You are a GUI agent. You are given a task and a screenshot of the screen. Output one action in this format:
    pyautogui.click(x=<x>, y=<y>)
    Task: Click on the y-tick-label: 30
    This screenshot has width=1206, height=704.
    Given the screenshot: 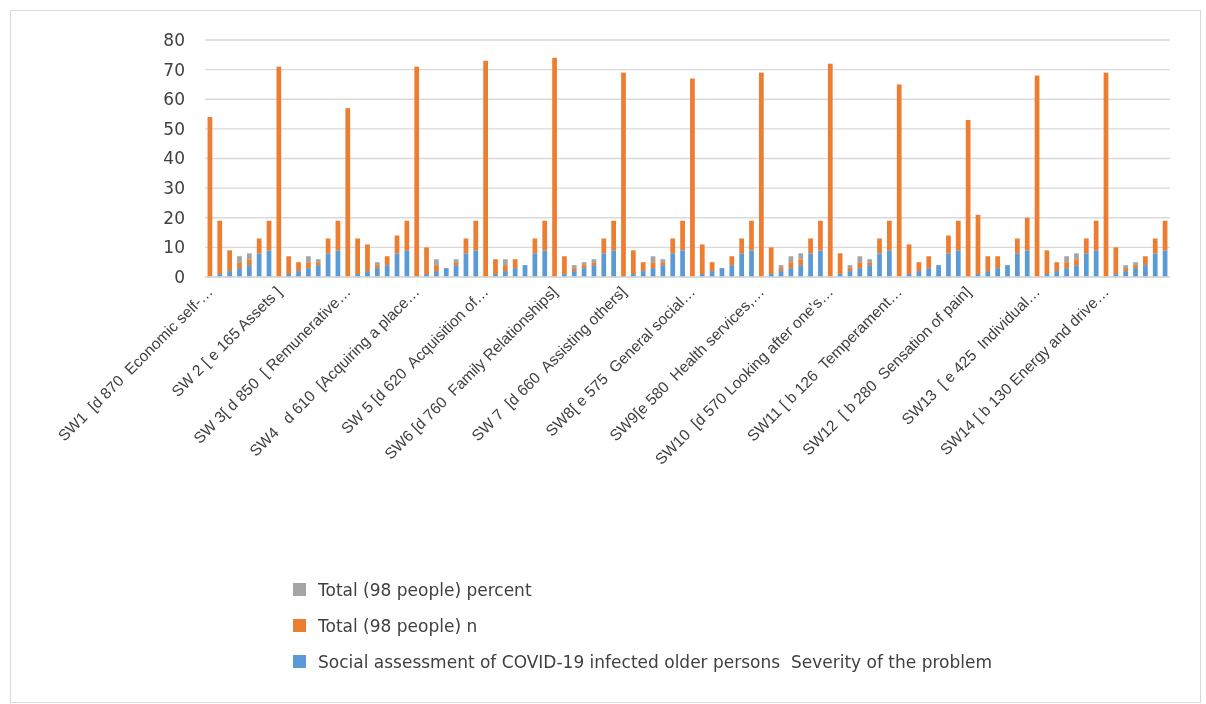 What is the action you would take?
    pyautogui.click(x=174, y=188)
    